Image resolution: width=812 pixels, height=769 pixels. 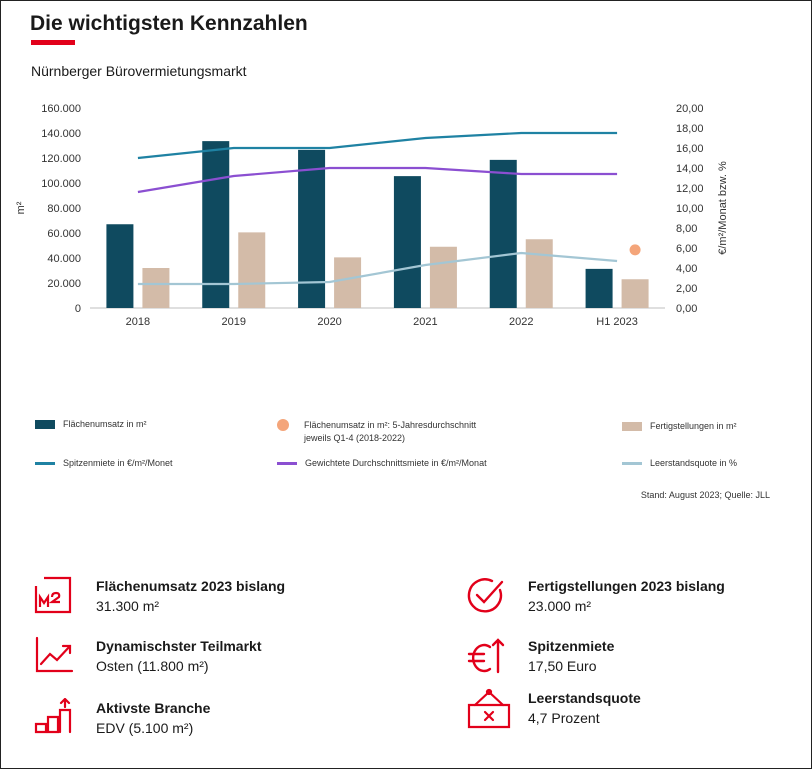 What do you see at coordinates (53, 42) in the screenshot?
I see `title-accent-bar` at bounding box center [53, 42].